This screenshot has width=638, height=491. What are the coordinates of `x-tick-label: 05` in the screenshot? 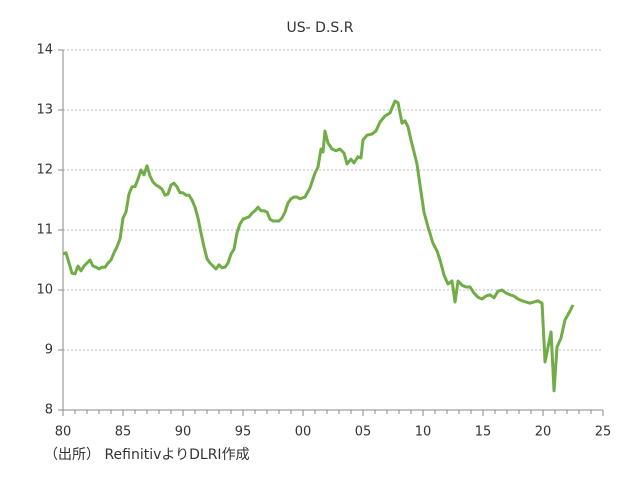 It's located at (363, 432).